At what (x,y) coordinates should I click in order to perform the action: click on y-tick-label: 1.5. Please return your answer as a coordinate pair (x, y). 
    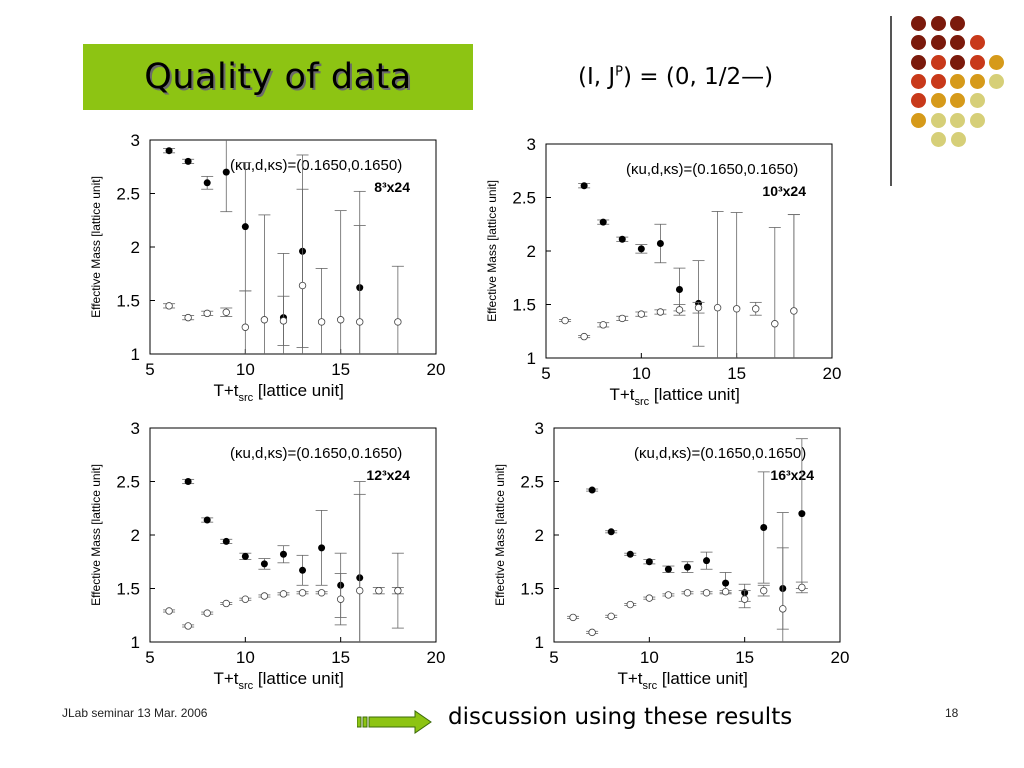
    Looking at the image, I should click on (524, 305).